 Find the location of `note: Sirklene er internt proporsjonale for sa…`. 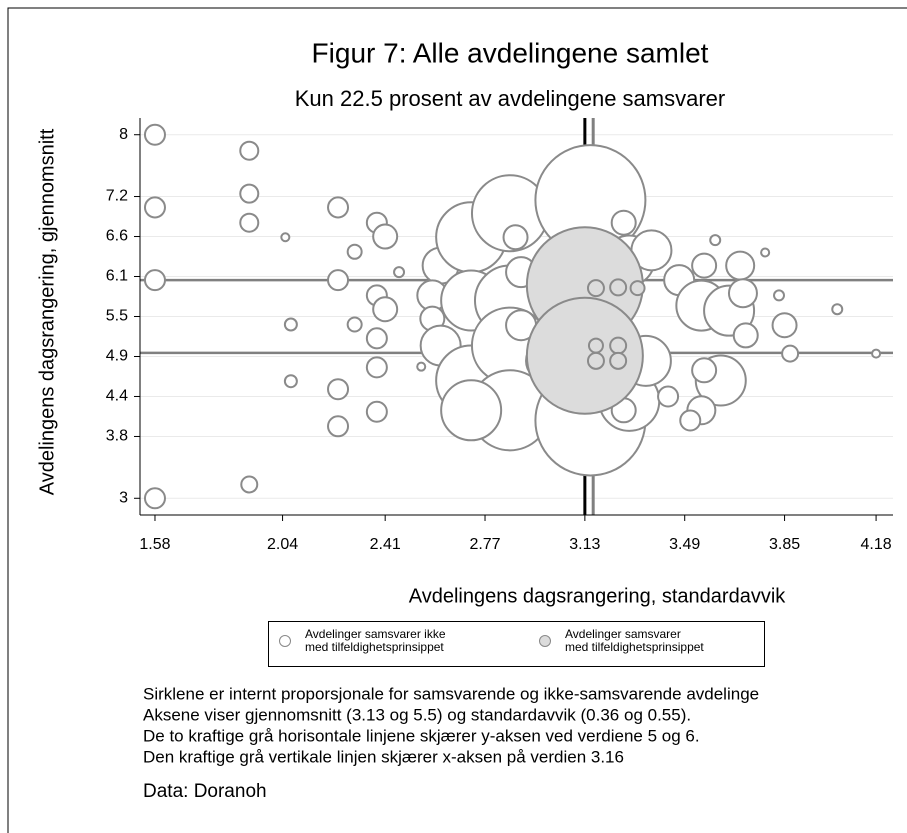

note: Sirklene er internt proporsjonale for sa… is located at coordinates (451, 693).